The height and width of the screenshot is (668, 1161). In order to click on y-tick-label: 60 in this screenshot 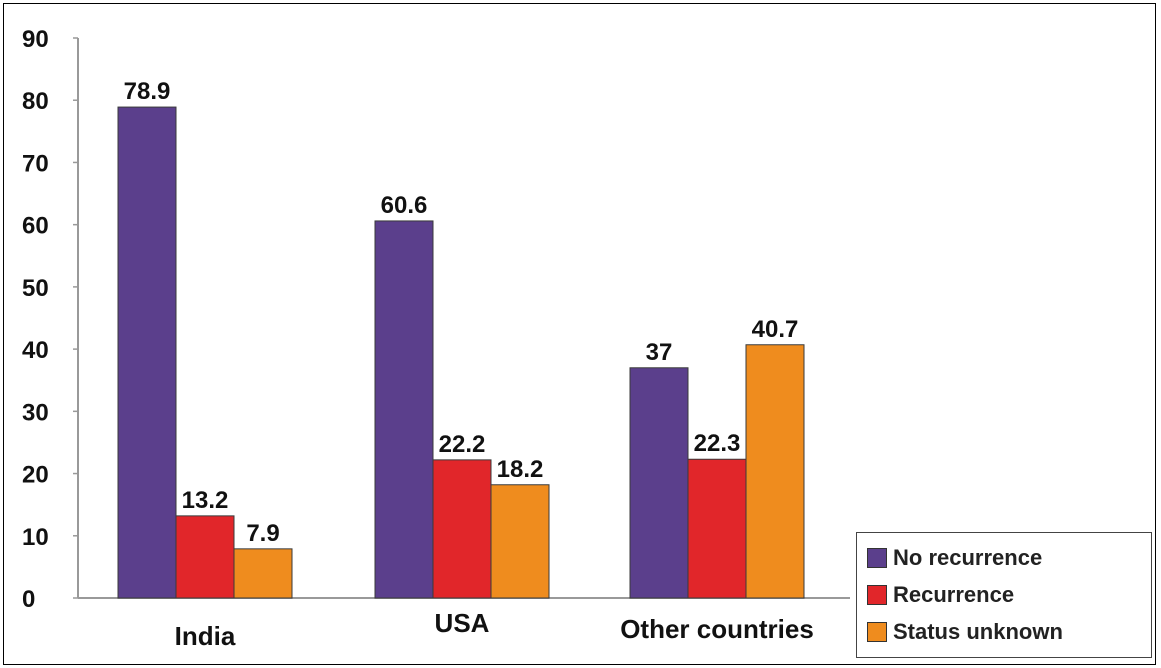, I will do `click(35, 226)`.